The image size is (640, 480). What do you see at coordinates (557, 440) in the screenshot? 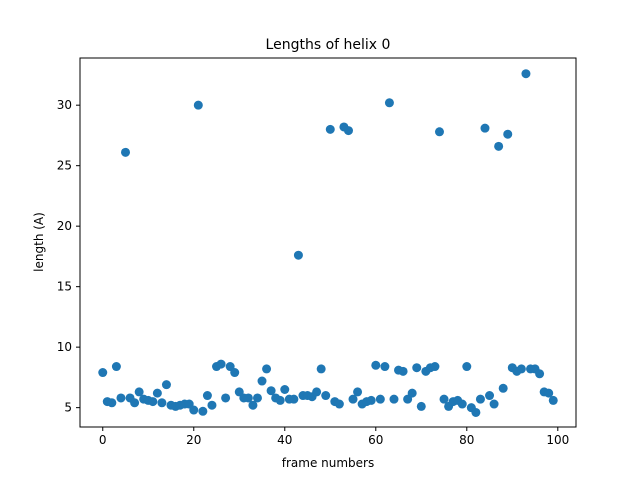
I see `x-tick-label: 100` at bounding box center [557, 440].